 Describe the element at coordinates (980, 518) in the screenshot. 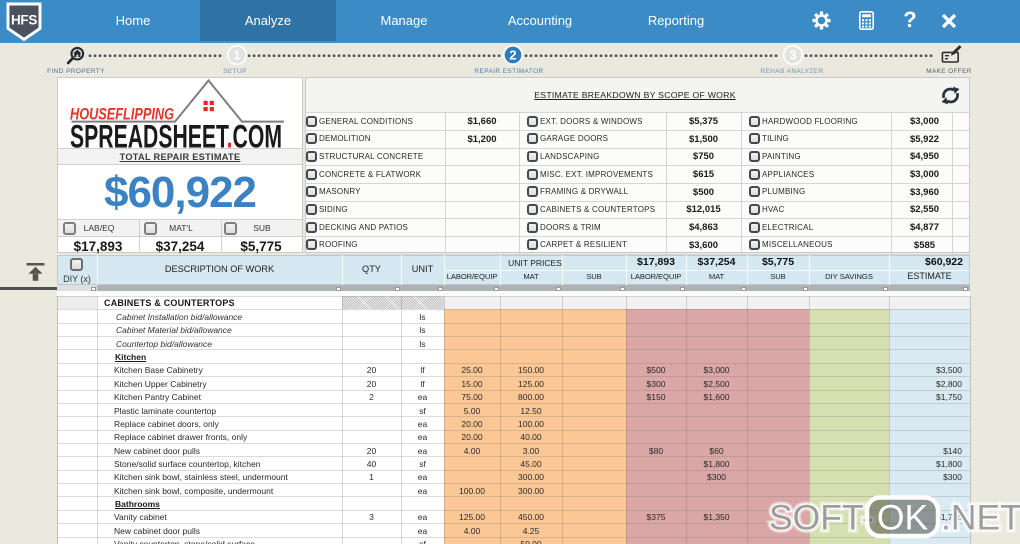

I see `svg-text: .NET` at that location.